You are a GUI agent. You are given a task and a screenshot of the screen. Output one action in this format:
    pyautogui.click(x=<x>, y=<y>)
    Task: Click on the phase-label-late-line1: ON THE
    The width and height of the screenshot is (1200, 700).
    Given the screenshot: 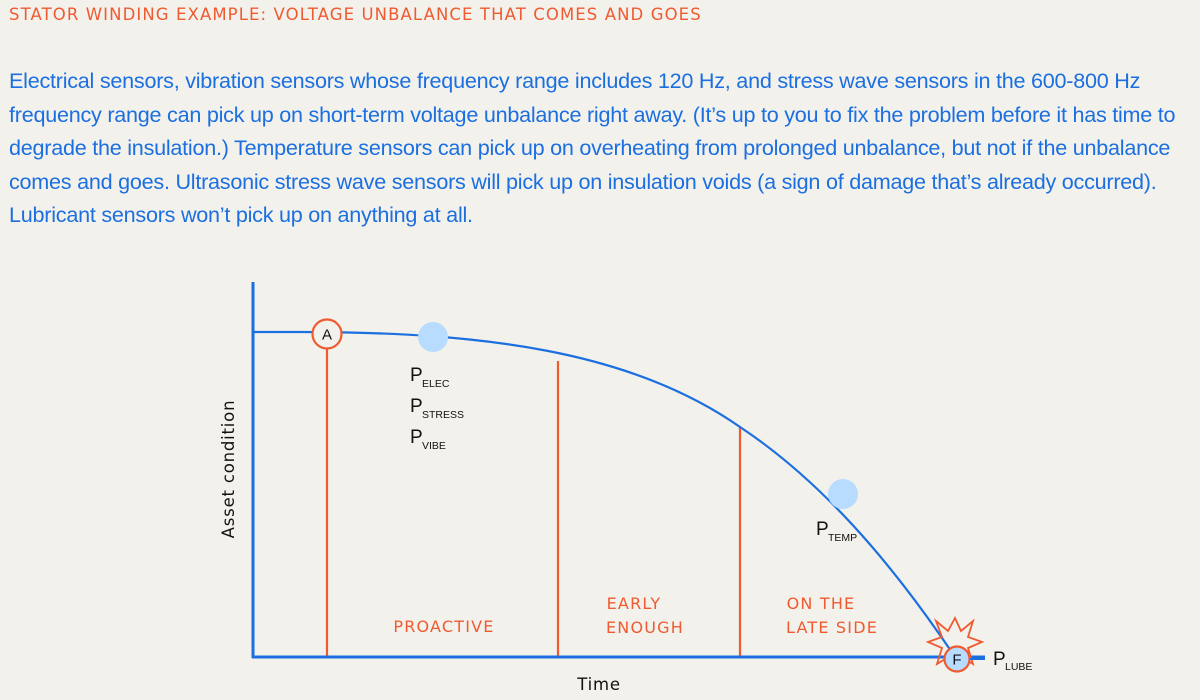 What is the action you would take?
    pyautogui.click(x=821, y=603)
    